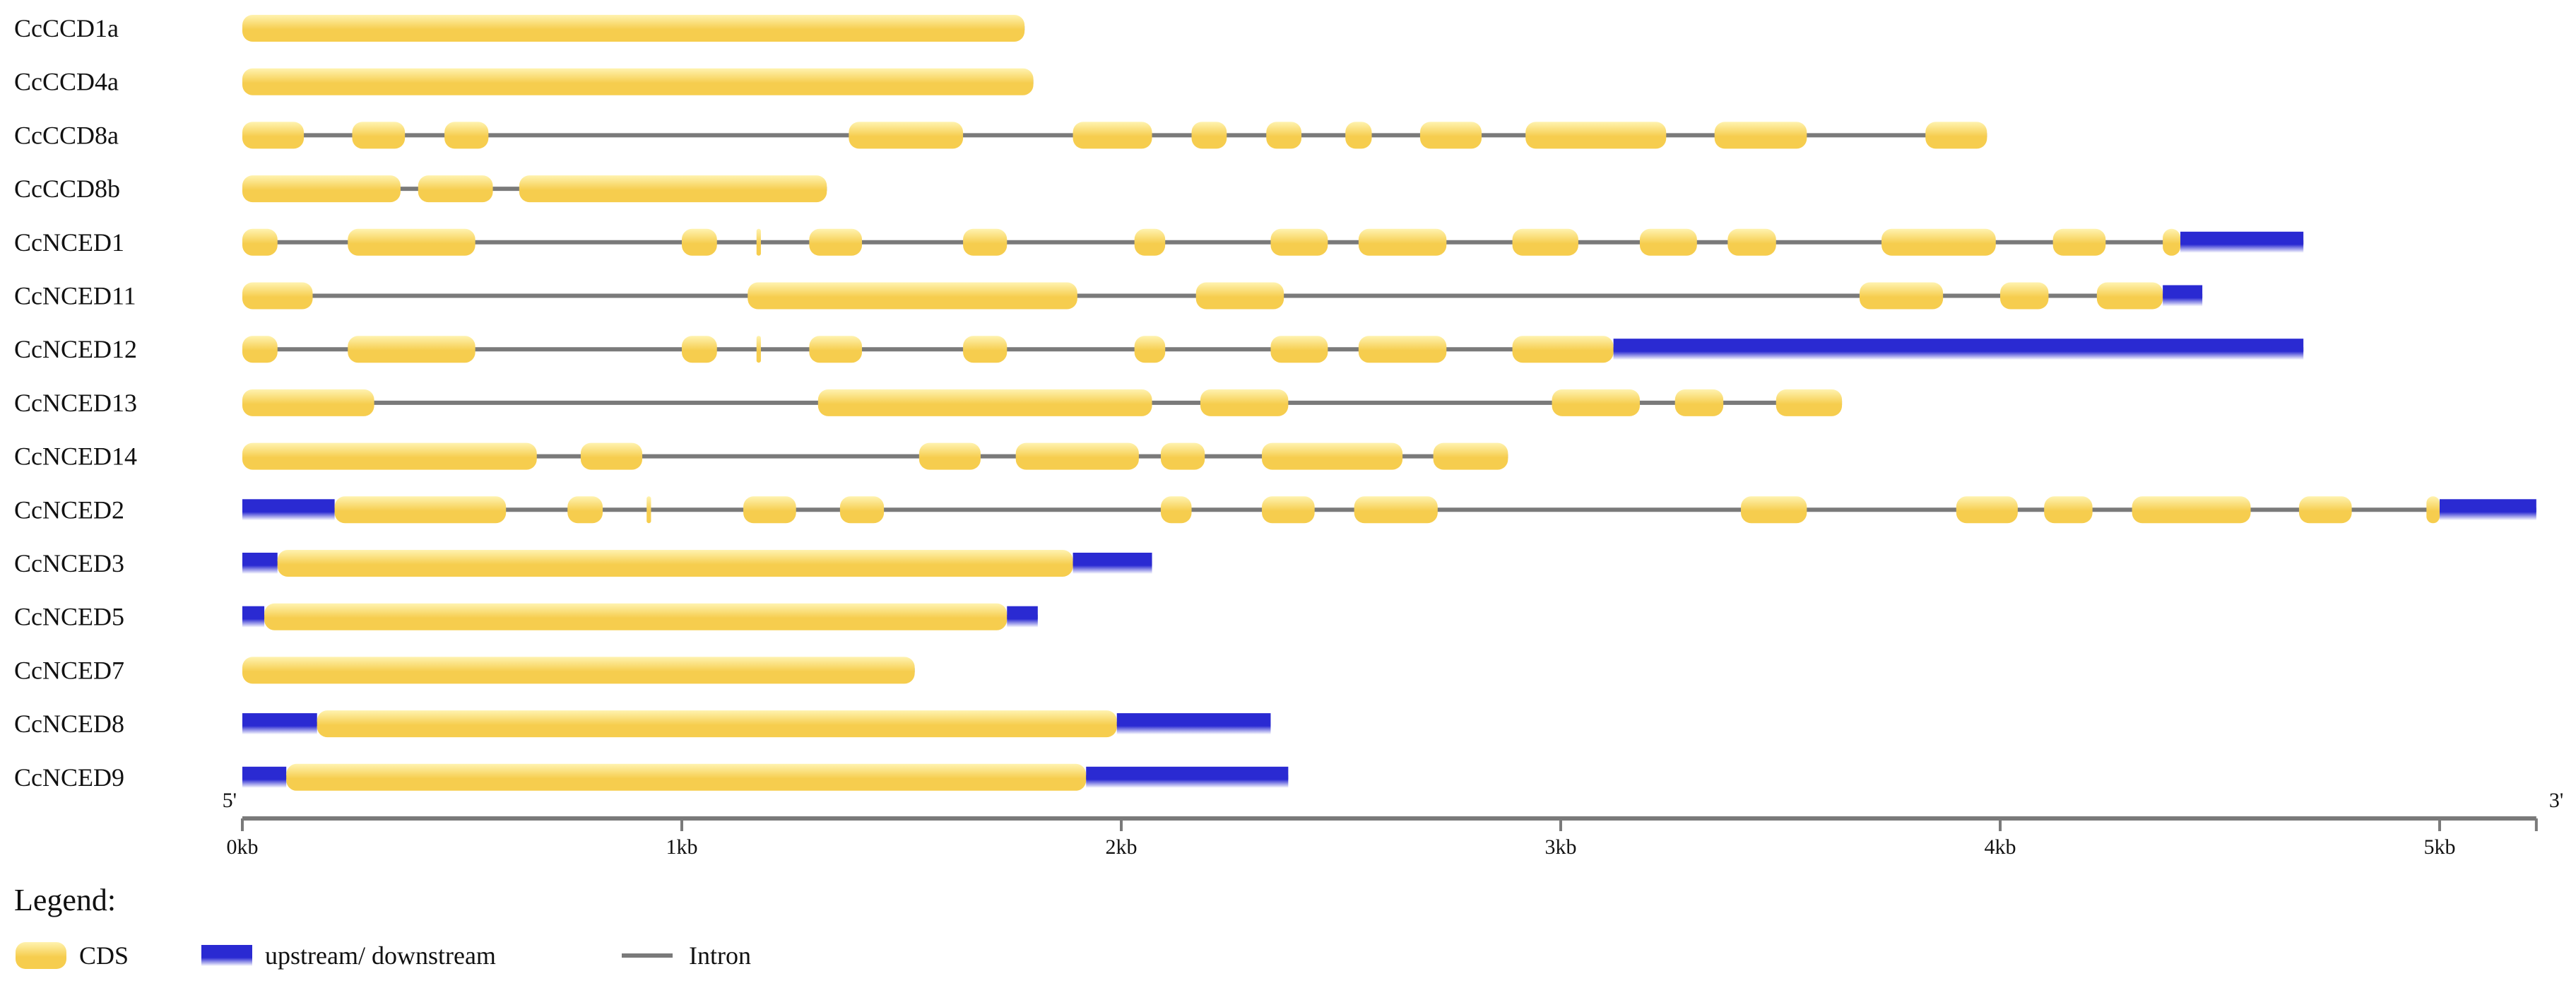 The height and width of the screenshot is (993, 2576). What do you see at coordinates (2440, 847) in the screenshot?
I see `axis-tick-label: 5kb` at bounding box center [2440, 847].